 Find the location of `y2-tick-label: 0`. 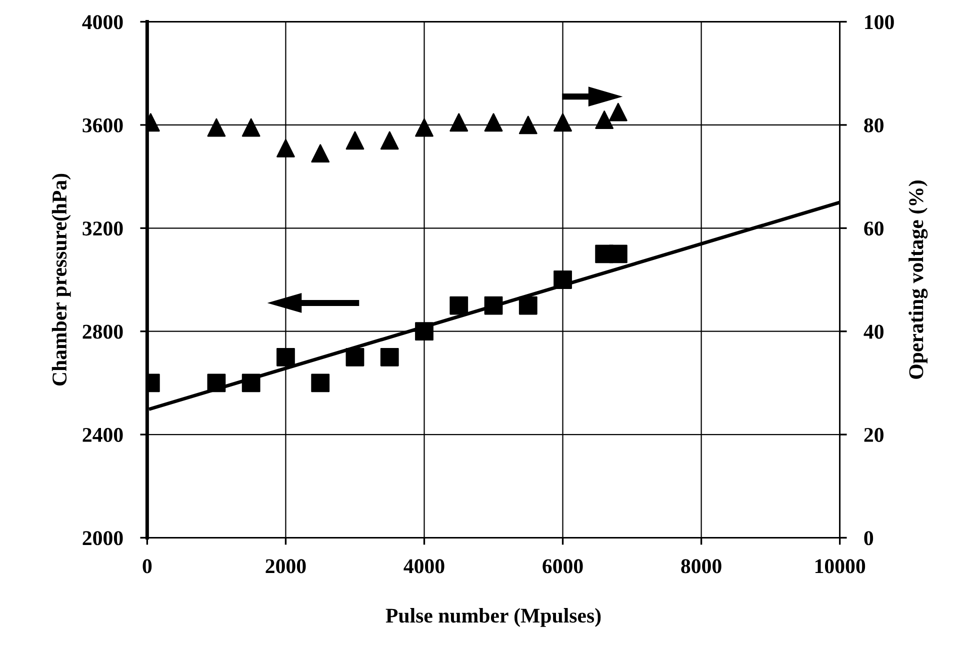

y2-tick-label: 0 is located at coordinates (869, 538).